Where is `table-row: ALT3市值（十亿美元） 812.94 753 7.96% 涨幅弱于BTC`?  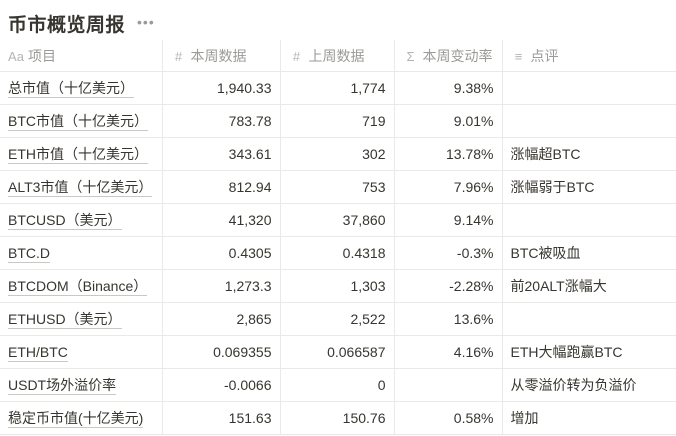 table-row: ALT3市值（十亿美元） 812.94 753 7.96% 涨幅弱于BTC is located at coordinates (338, 187).